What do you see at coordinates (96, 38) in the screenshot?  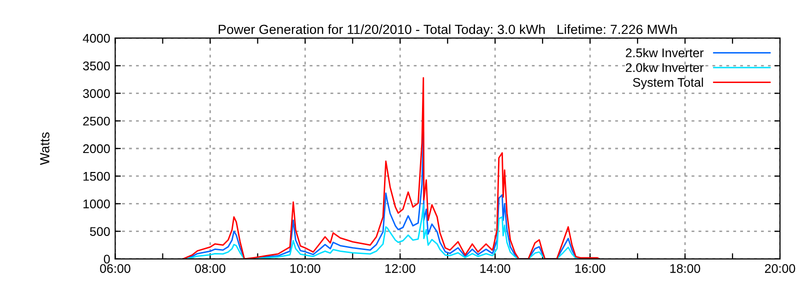 I see `y-tick-label: 4000` at bounding box center [96, 38].